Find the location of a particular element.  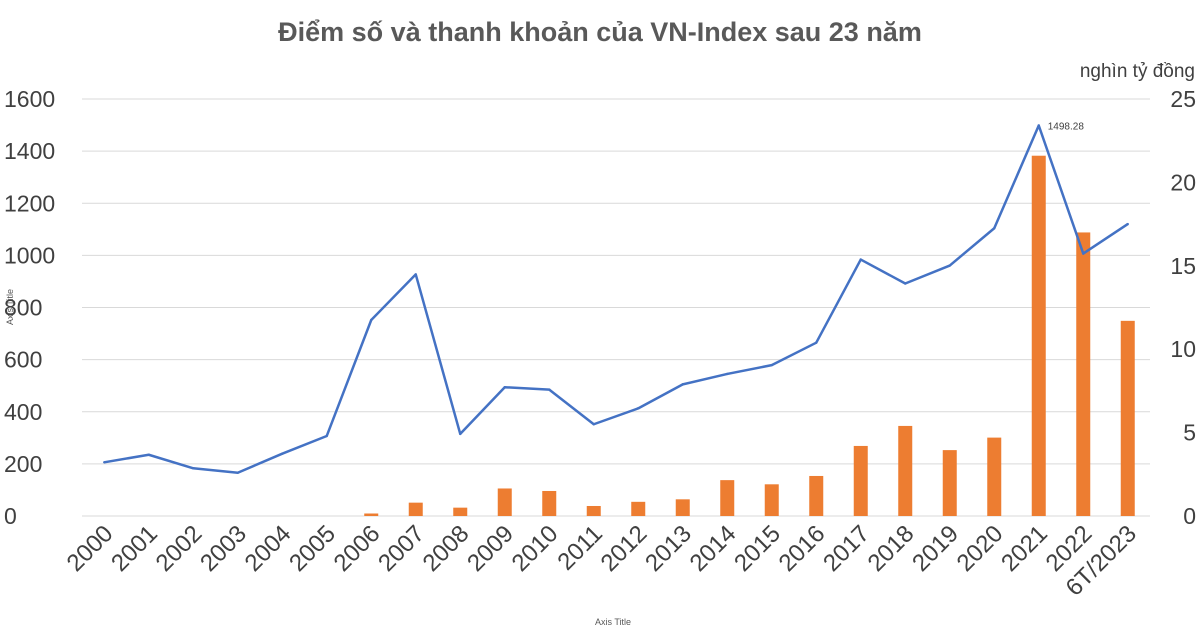

x-axis-tick-label: 2007 is located at coordinates (401, 548).